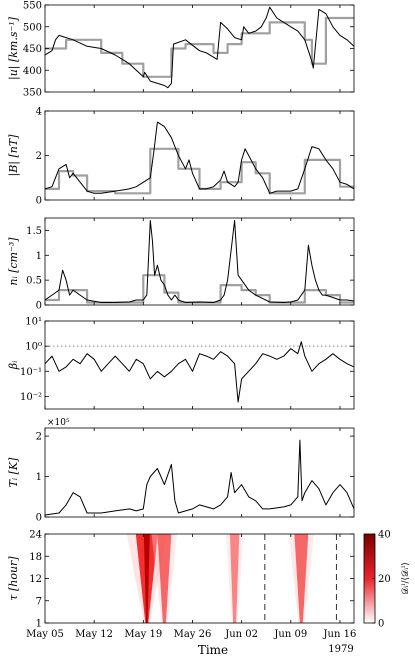 The width and height of the screenshot is (415, 657). Describe the element at coordinates (13, 472) in the screenshot. I see `y-axis-label: Tᵢ [K]` at that location.